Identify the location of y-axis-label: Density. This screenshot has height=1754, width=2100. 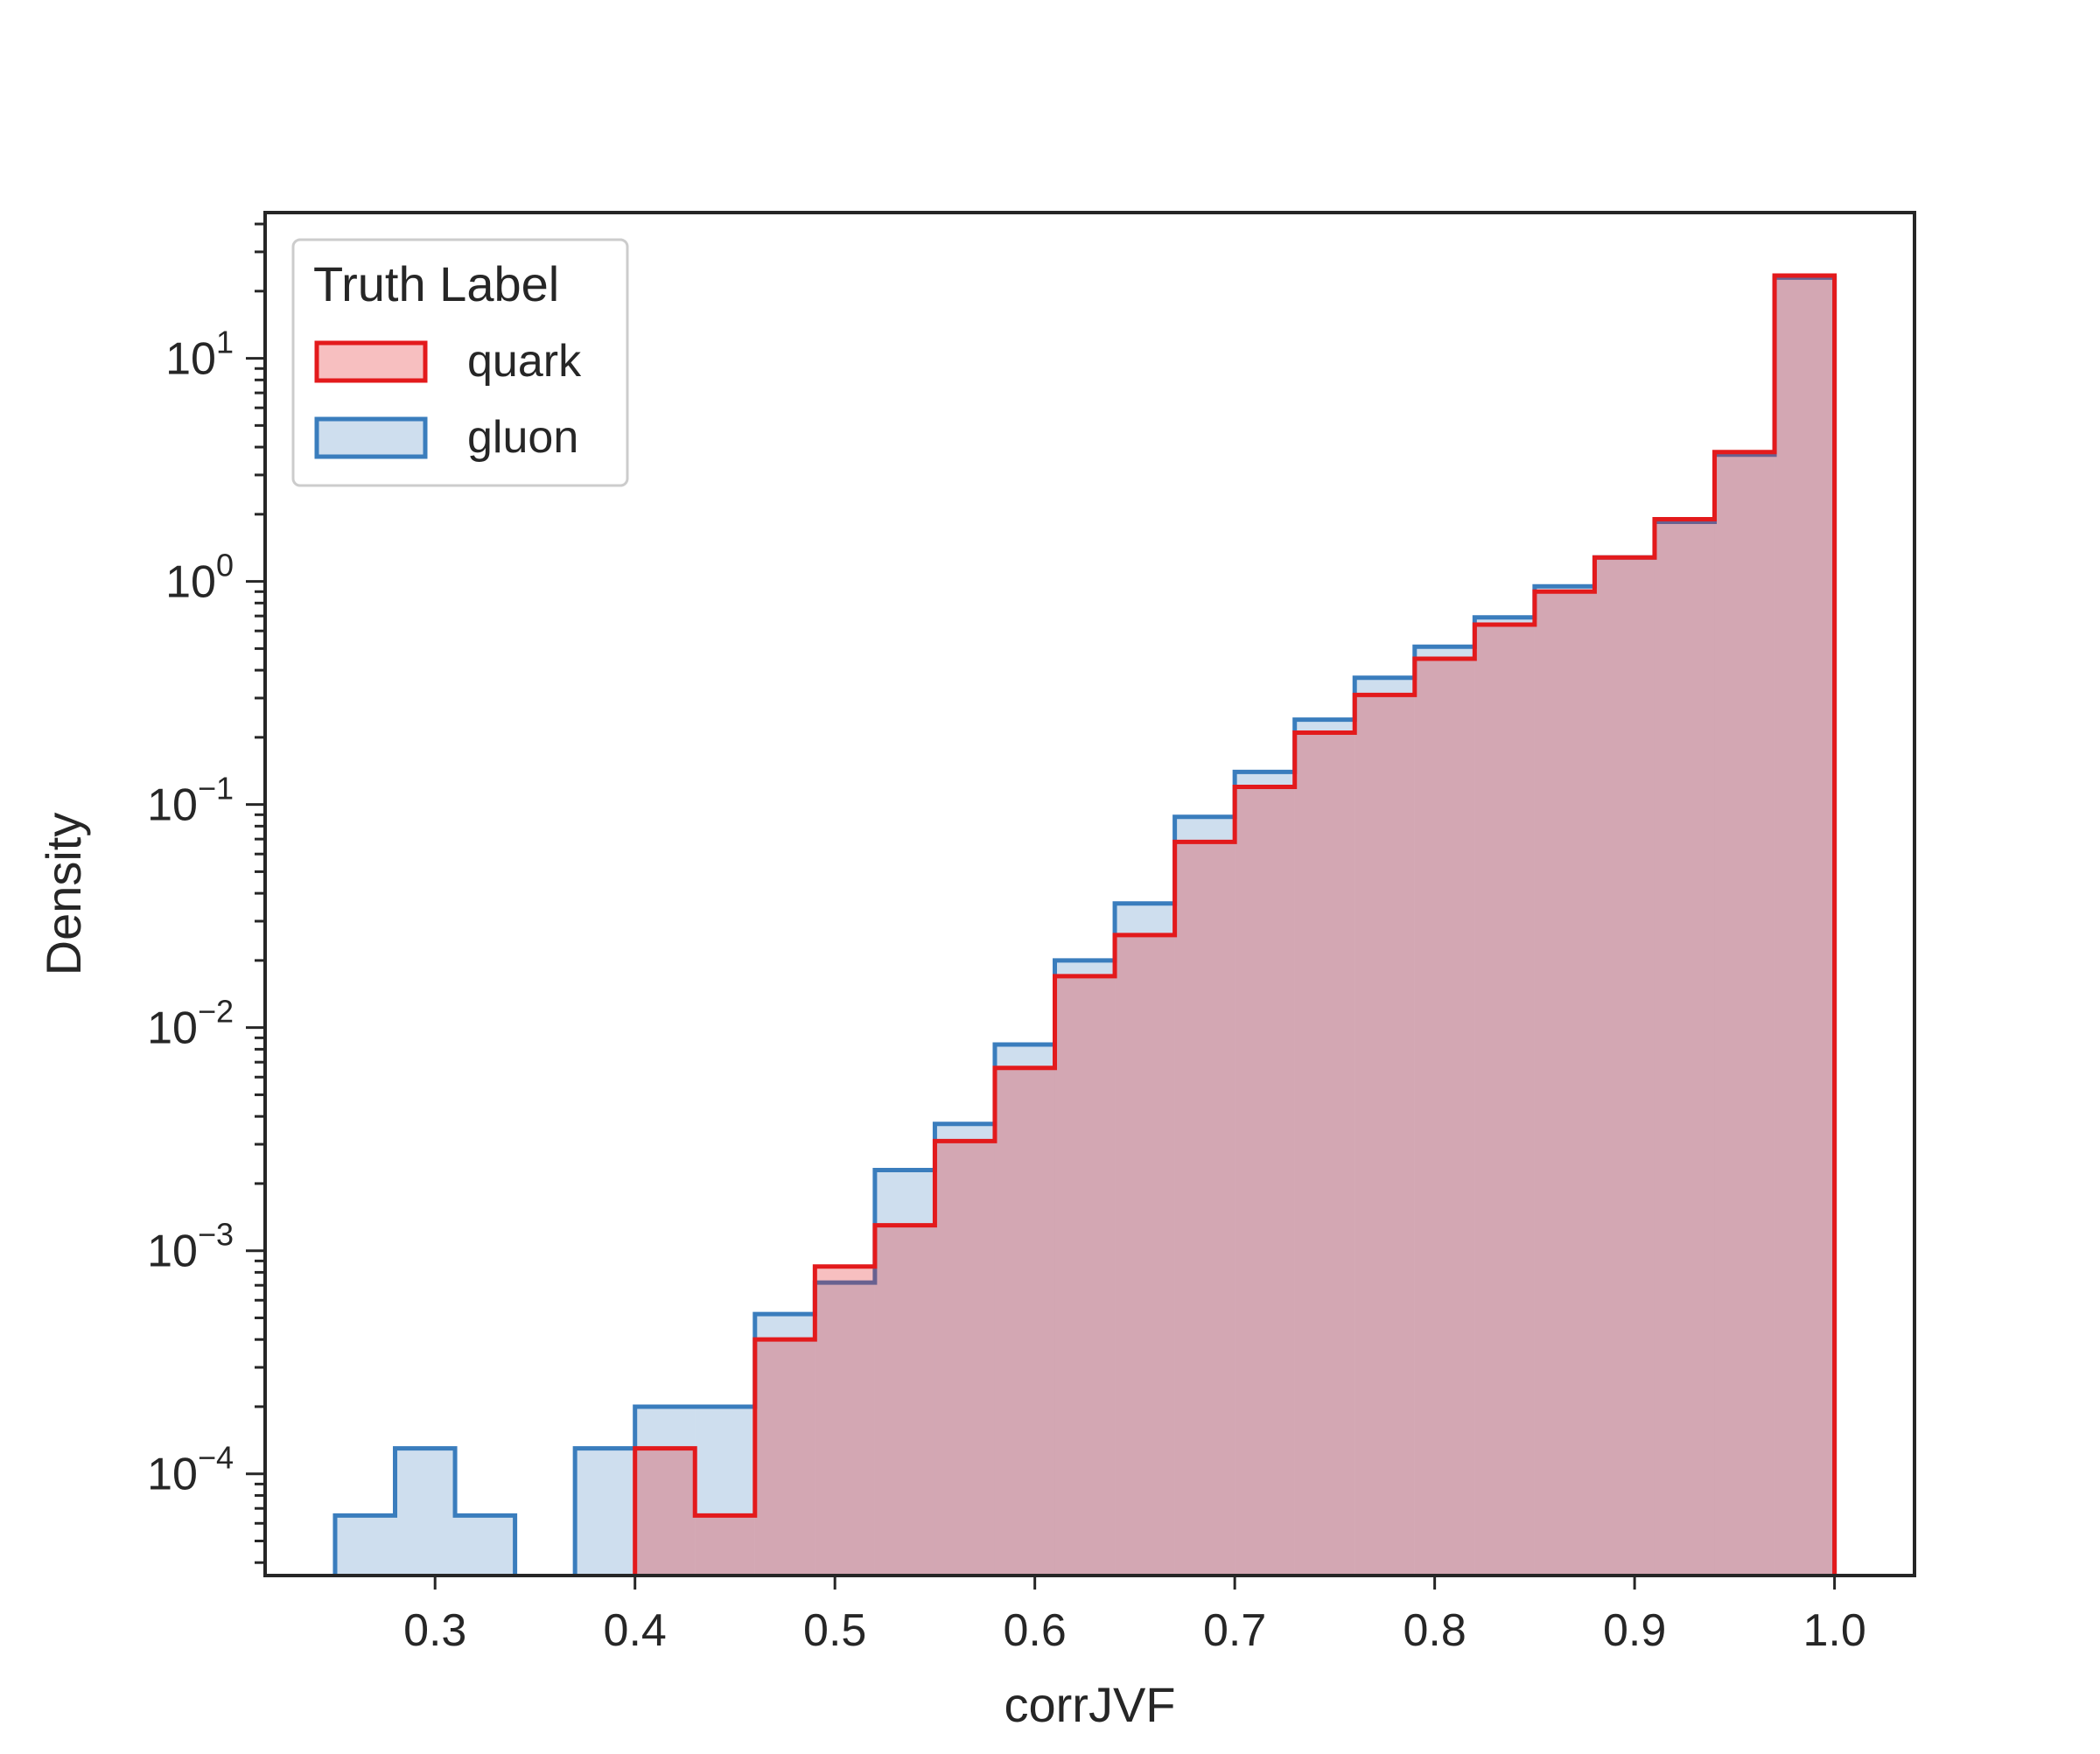
(63, 894).